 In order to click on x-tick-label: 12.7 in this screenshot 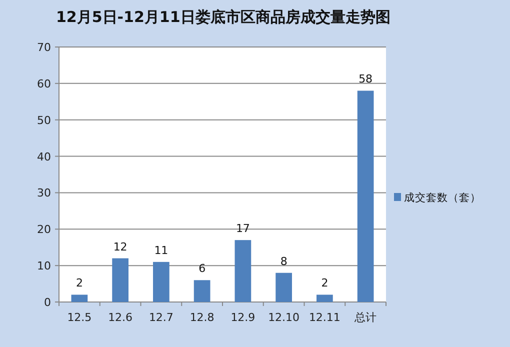, I will do `click(161, 317)`.